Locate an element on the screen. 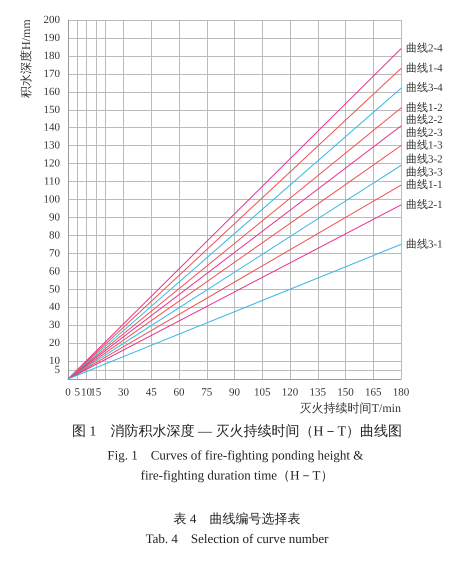 This screenshot has height=568, width=474. x-tick-label: 45 is located at coordinates (152, 392).